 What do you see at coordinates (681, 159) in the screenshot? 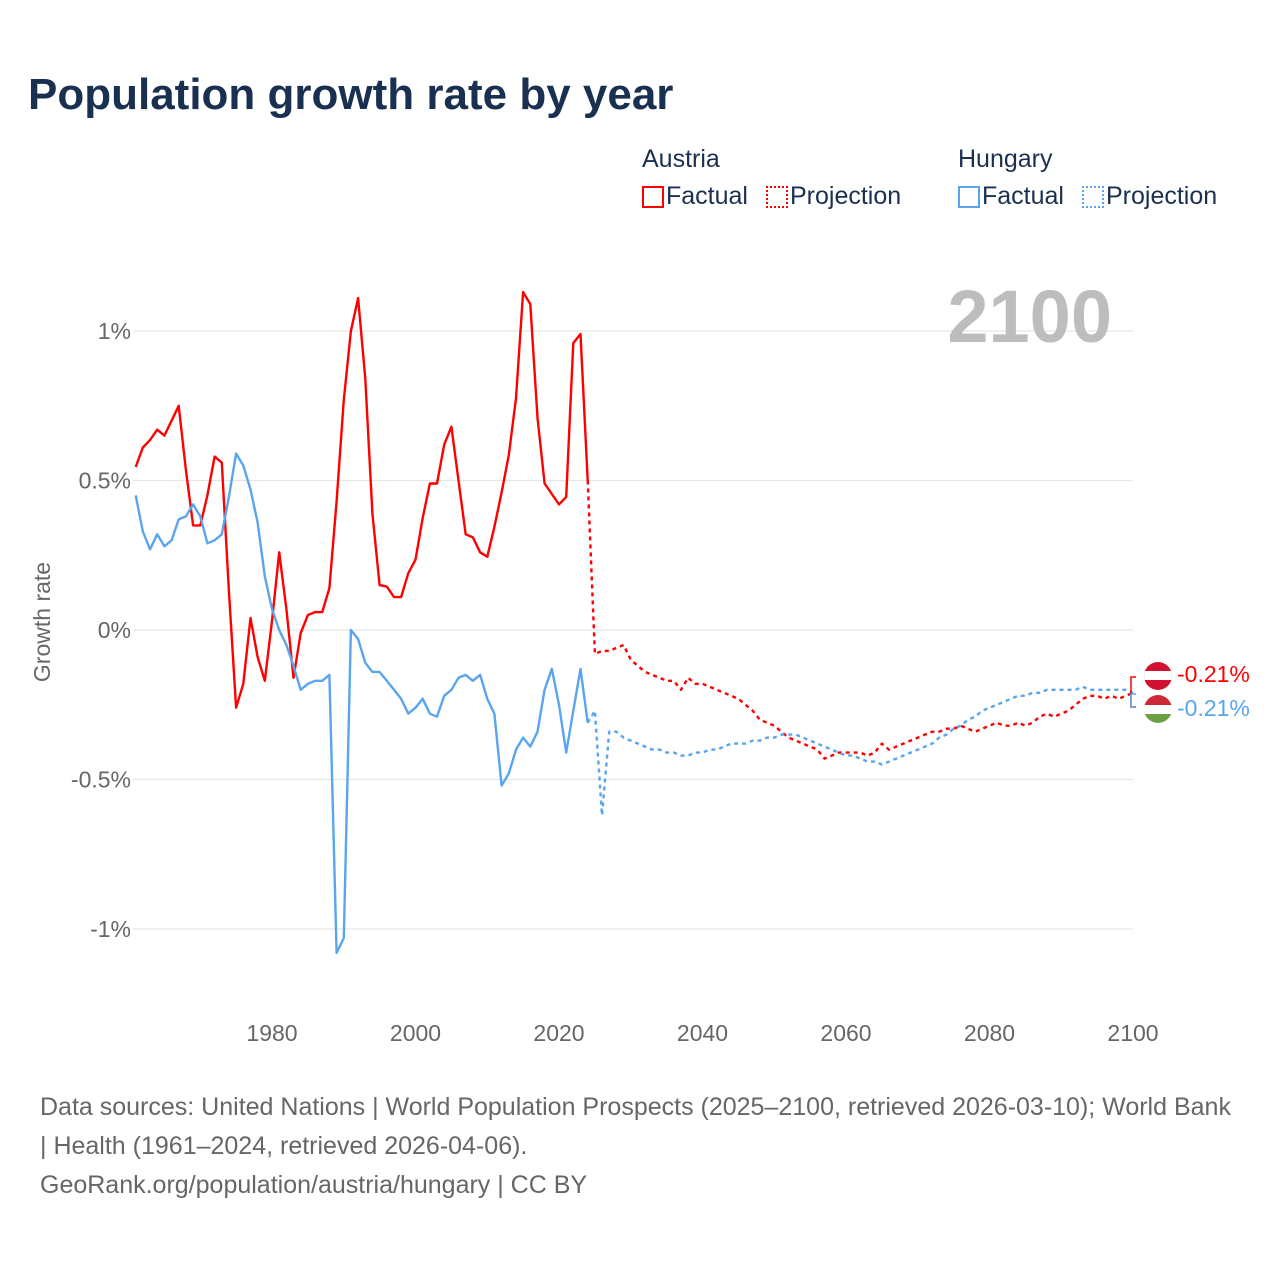
I see `legend-country: Austria` at bounding box center [681, 159].